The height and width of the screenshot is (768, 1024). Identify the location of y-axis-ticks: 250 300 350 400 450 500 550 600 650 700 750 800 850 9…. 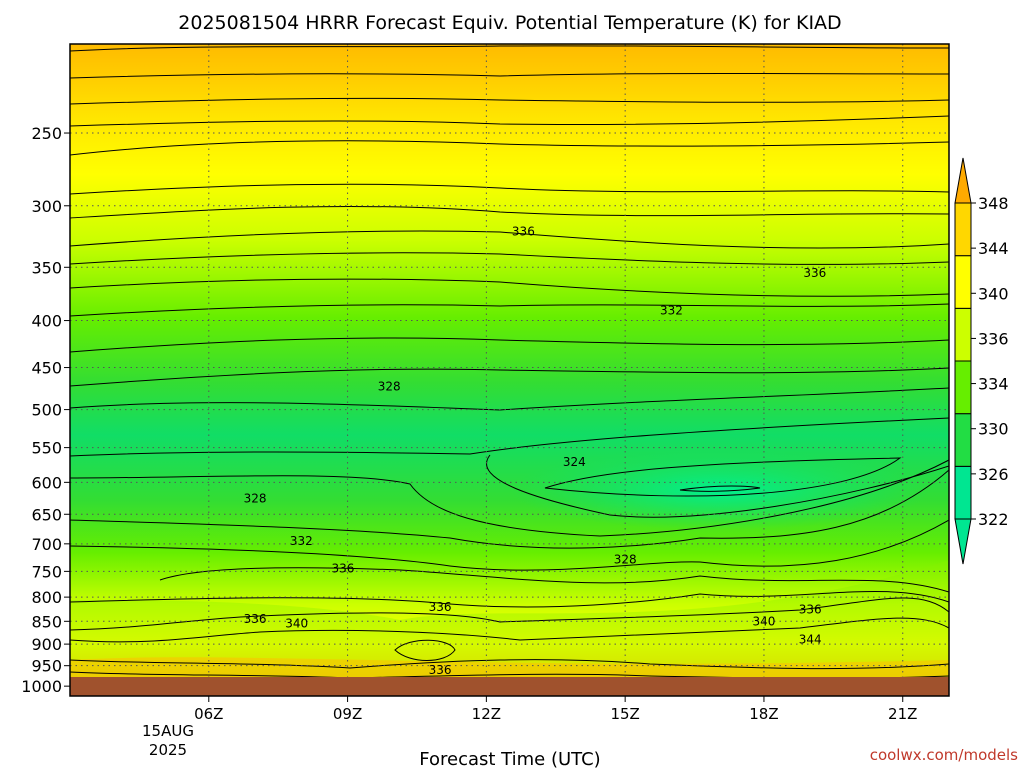
(45, 410).